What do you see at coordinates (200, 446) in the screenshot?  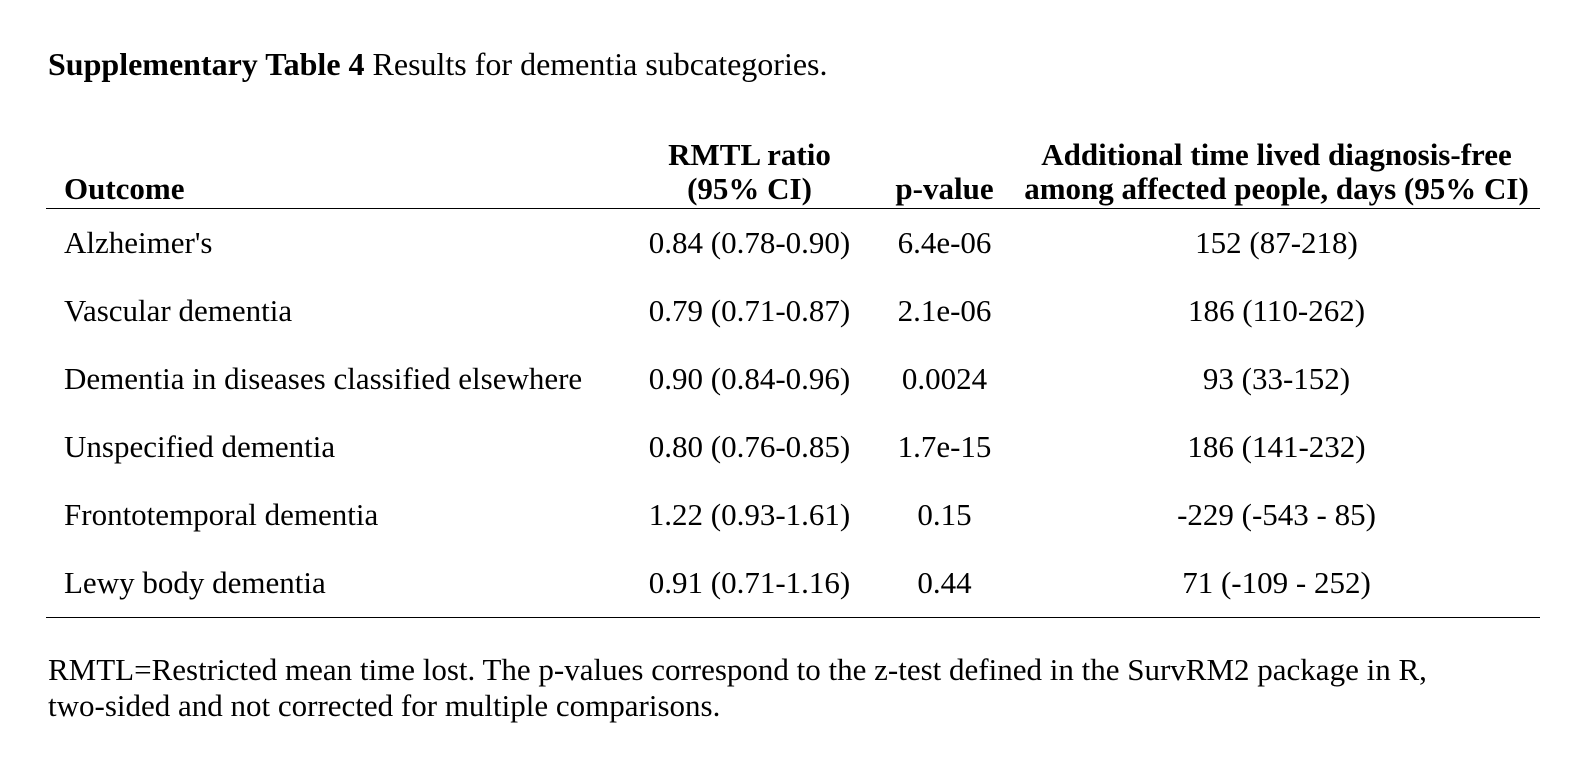 I see `cell-outcome: Unspecified dementia` at bounding box center [200, 446].